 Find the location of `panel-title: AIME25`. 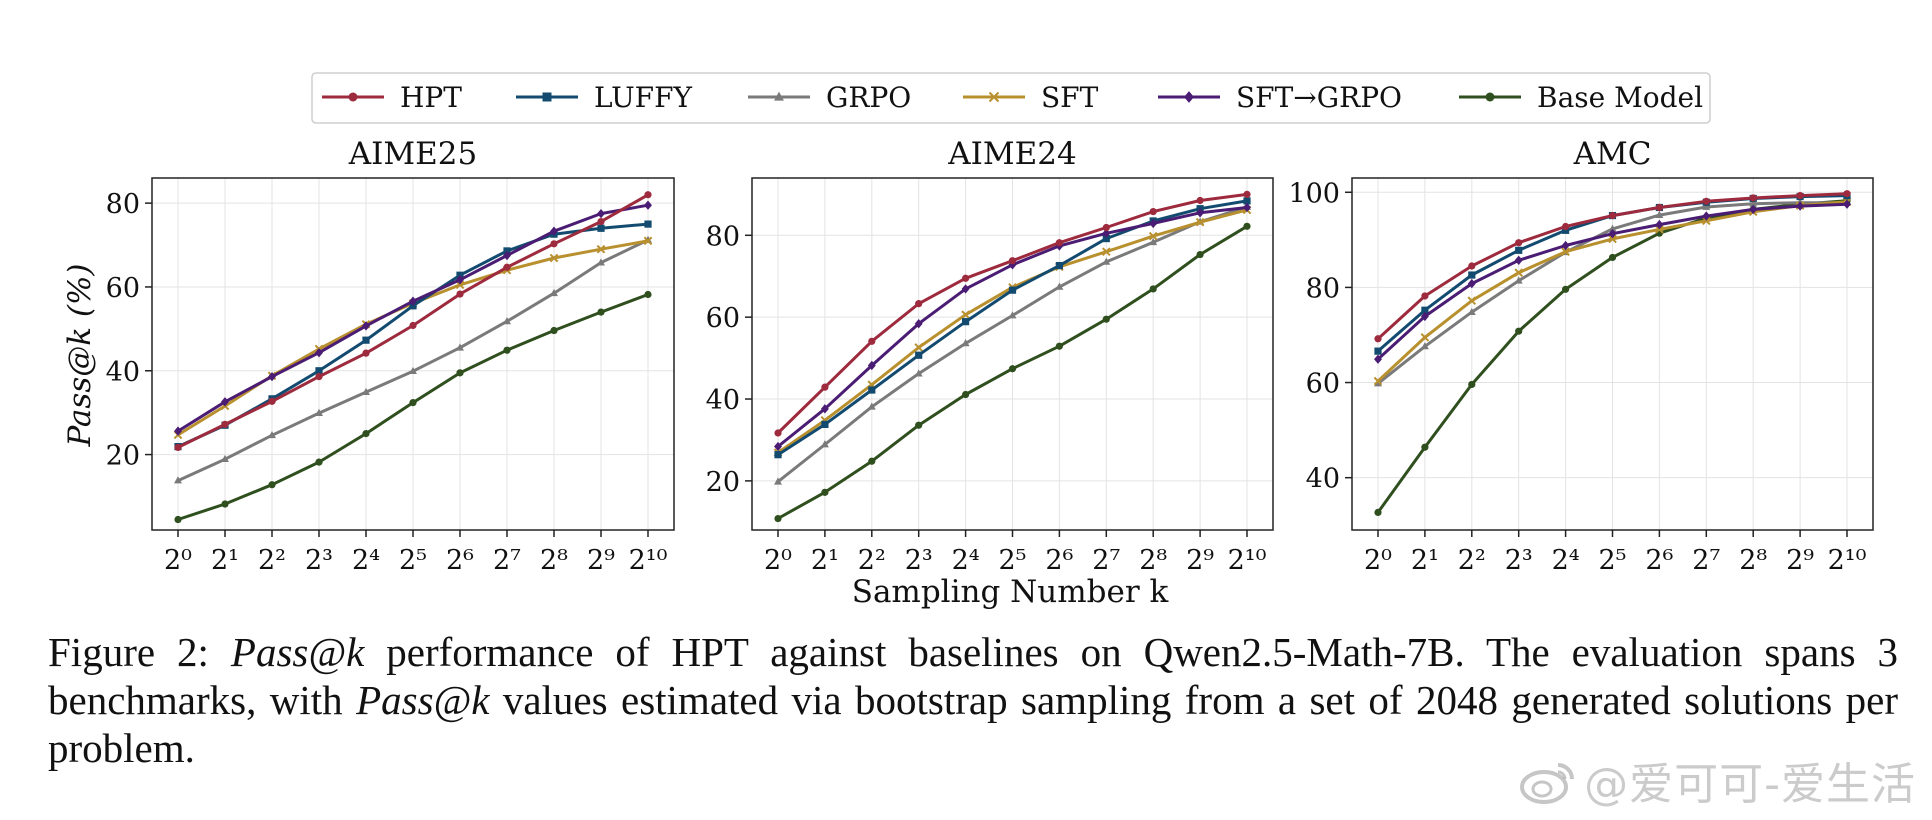

panel-title: AIME25 is located at coordinates (412, 154).